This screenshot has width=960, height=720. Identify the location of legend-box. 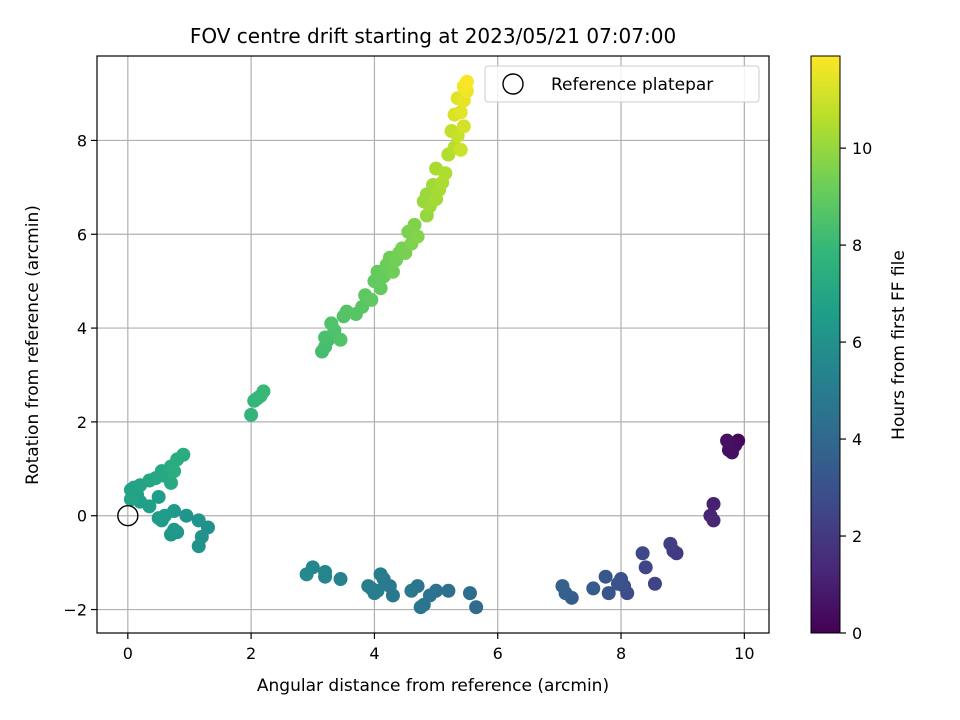
(622, 84).